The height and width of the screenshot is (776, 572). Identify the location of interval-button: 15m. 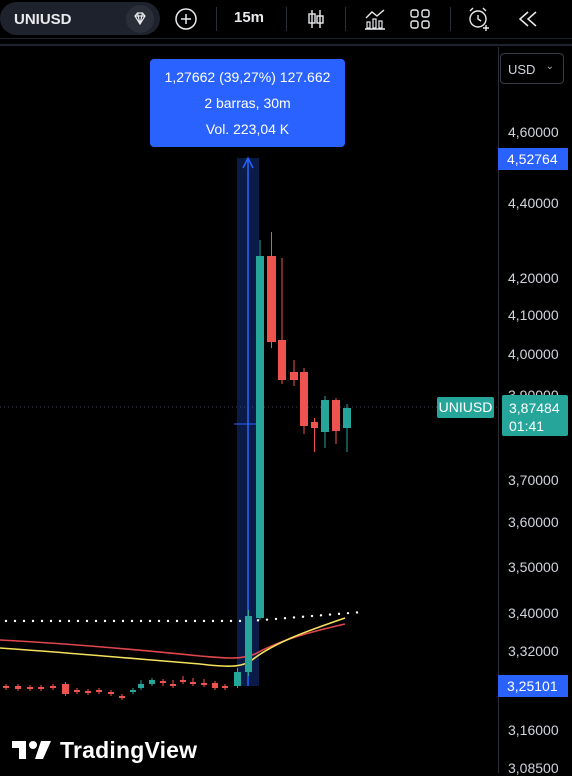
(249, 17).